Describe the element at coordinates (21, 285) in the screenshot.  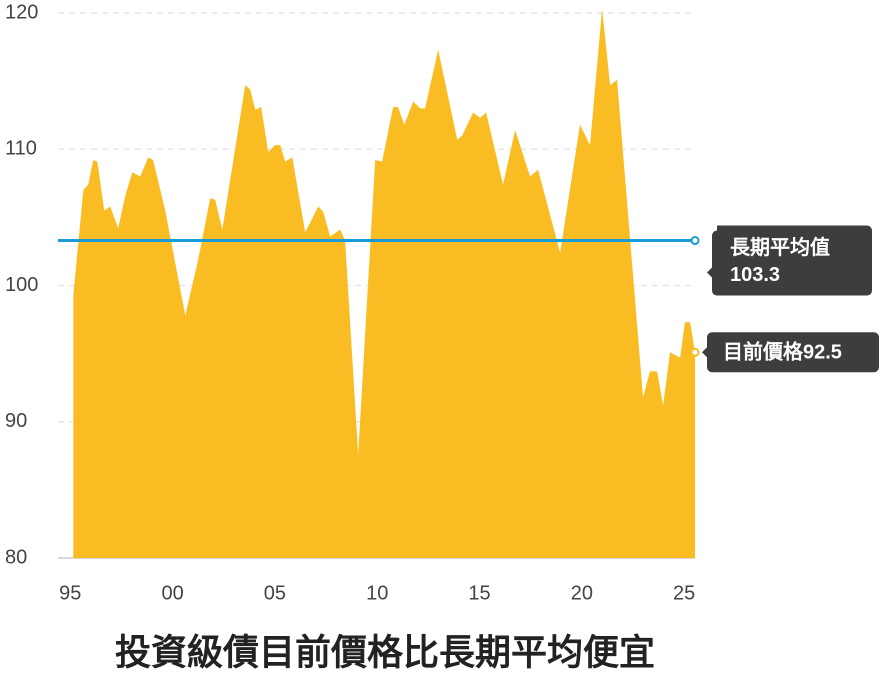
I see `y-tick-label: 100` at that location.